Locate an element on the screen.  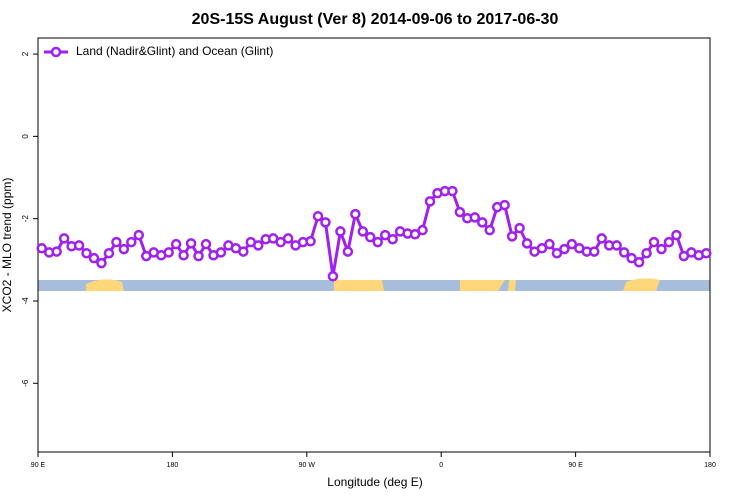
y-tick-label: -2 is located at coordinates (25, 219).